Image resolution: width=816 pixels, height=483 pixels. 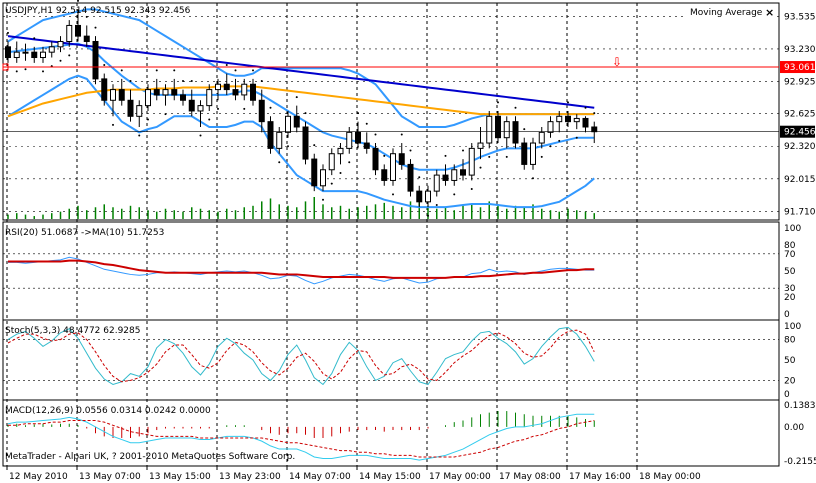 I want to click on stoch-tick-label: 50, so click(x=790, y=361).